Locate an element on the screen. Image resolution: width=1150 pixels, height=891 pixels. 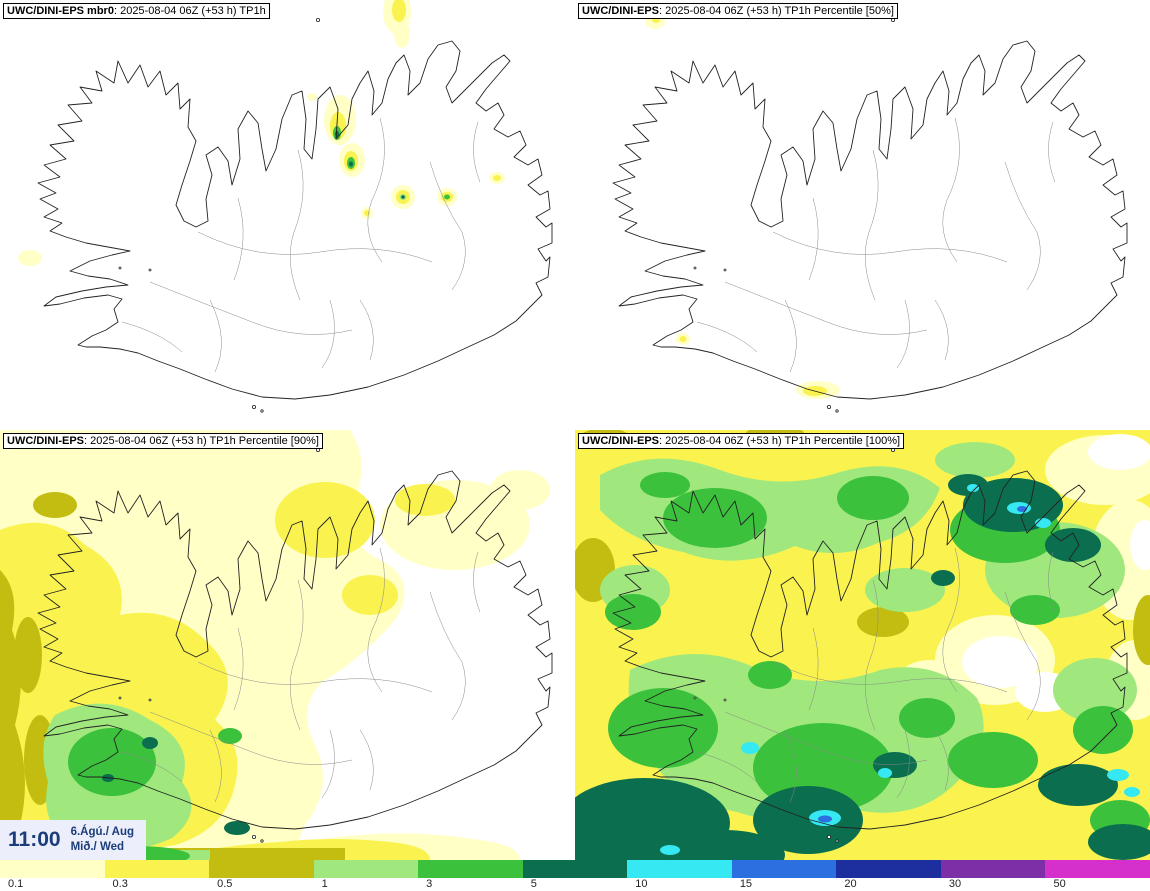
colorbar-tick-30: 30 is located at coordinates (955, 884).